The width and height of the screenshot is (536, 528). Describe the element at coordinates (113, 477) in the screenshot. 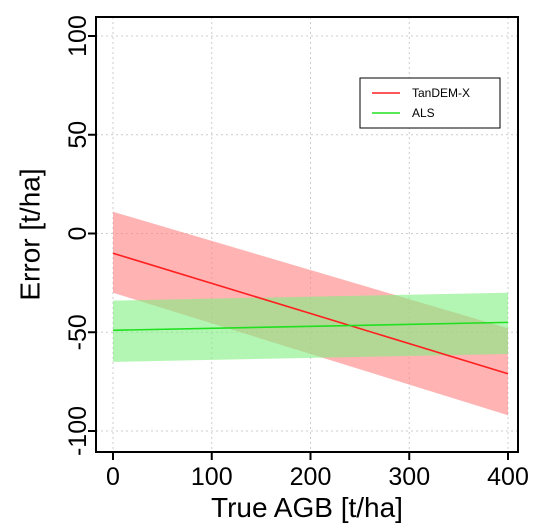

I see `x-tick-label: 0` at that location.